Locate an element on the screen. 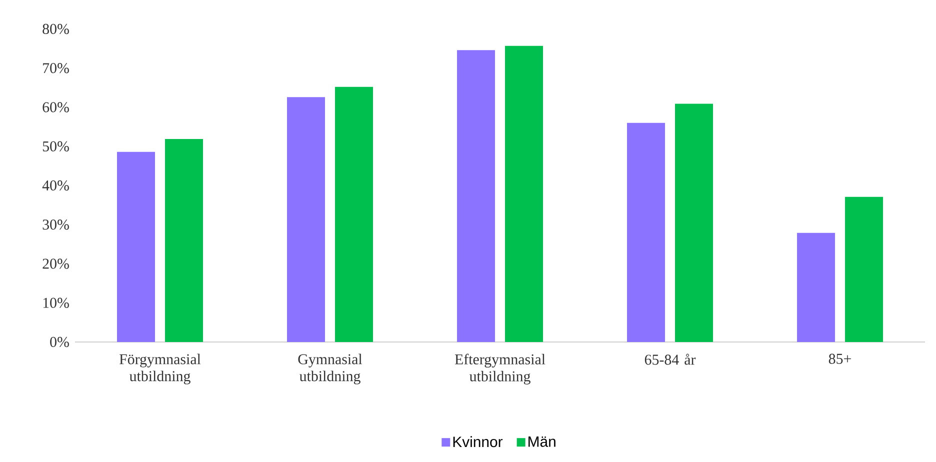  x-tick-label: Förgymnasial utbildning is located at coordinates (160, 369).